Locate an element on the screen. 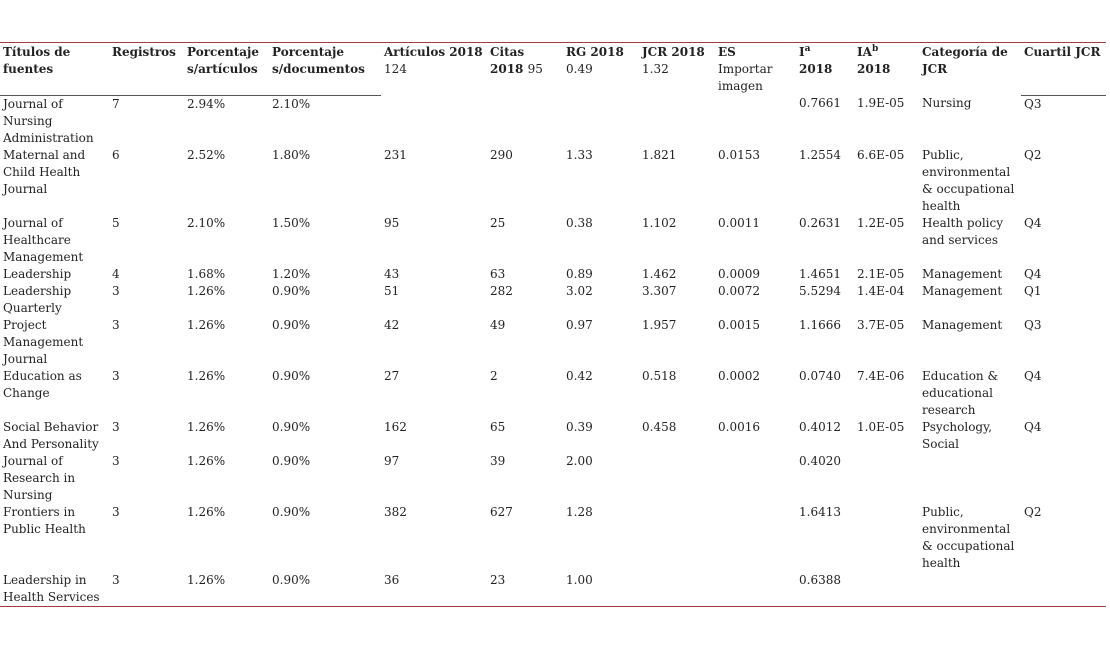 The image size is (1110, 666). header-cell: Títulos de fuentes is located at coordinates (54, 69).